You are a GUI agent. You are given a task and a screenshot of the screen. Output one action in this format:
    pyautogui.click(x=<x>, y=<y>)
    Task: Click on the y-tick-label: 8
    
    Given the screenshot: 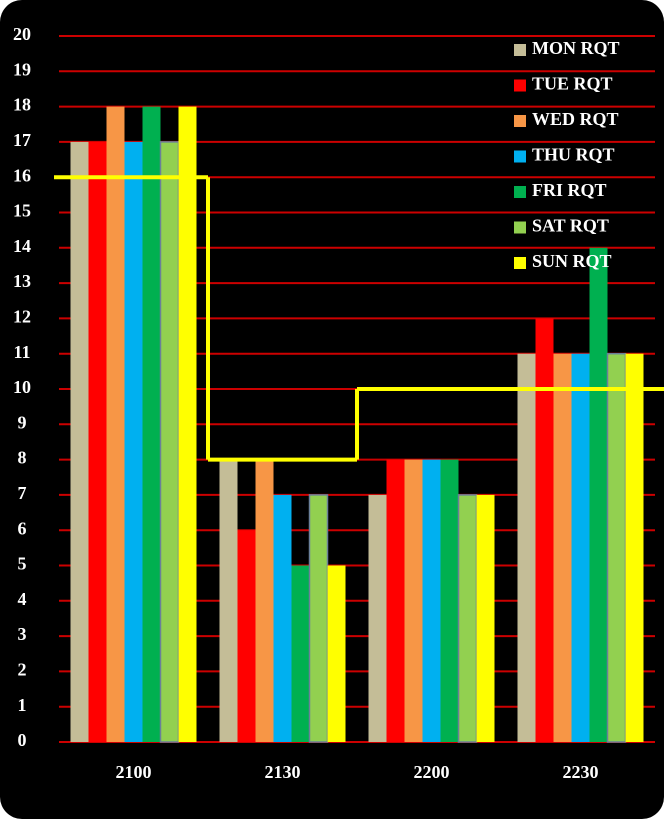 What is the action you would take?
    pyautogui.click(x=22, y=458)
    